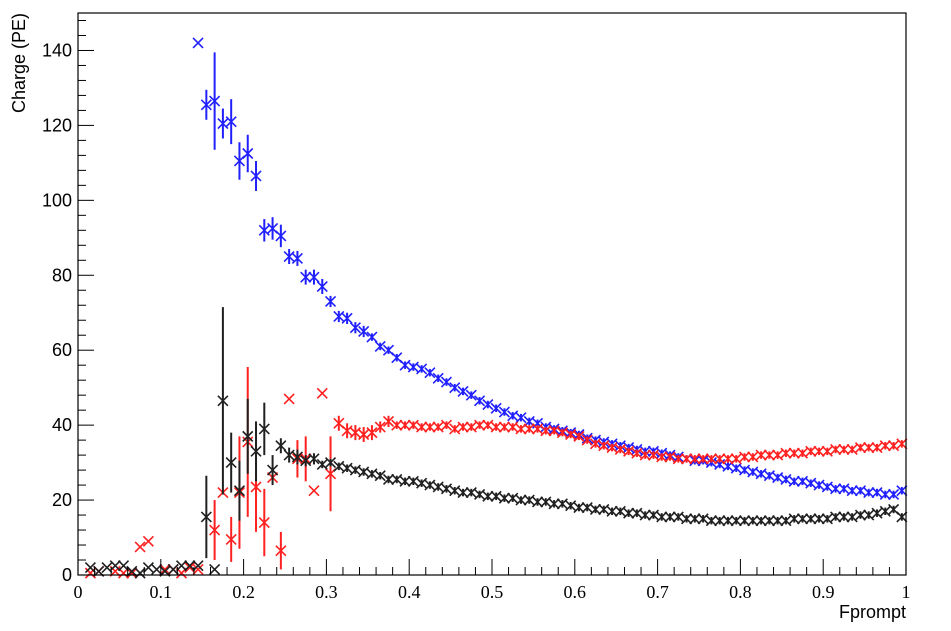 This screenshot has height=631, width=951. I want to click on y-tick-label: 120, so click(57, 125).